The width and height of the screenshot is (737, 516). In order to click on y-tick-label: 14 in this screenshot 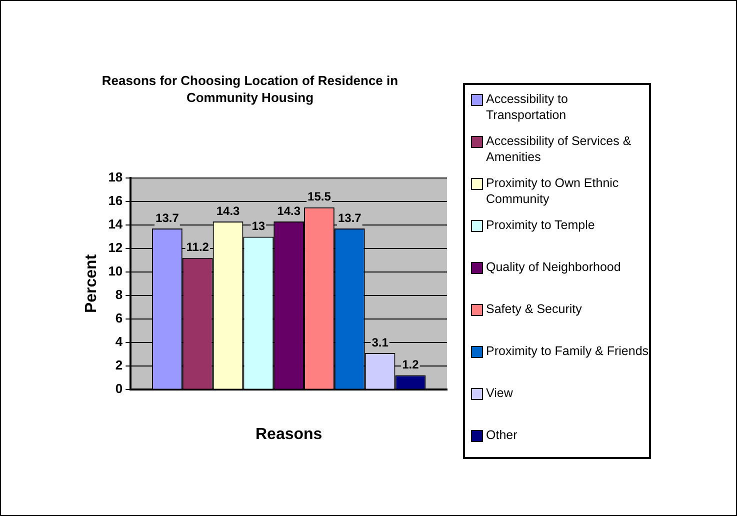, I will do `click(116, 224)`.